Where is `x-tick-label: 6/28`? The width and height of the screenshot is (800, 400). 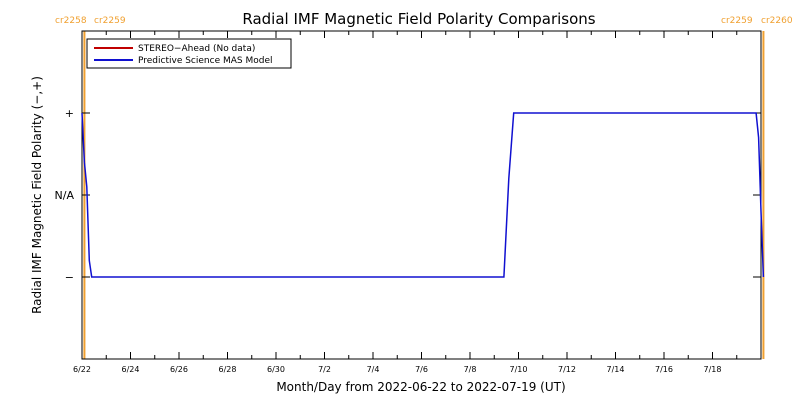
x-tick-label: 6/28 is located at coordinates (228, 369).